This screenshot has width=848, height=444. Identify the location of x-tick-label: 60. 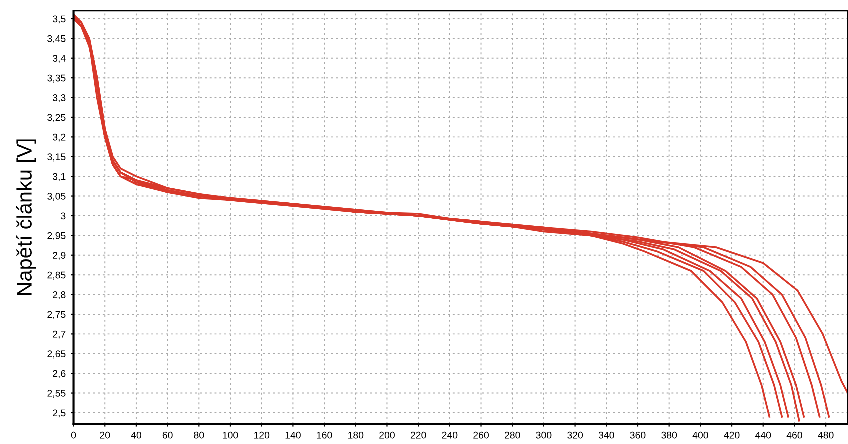
(167, 435).